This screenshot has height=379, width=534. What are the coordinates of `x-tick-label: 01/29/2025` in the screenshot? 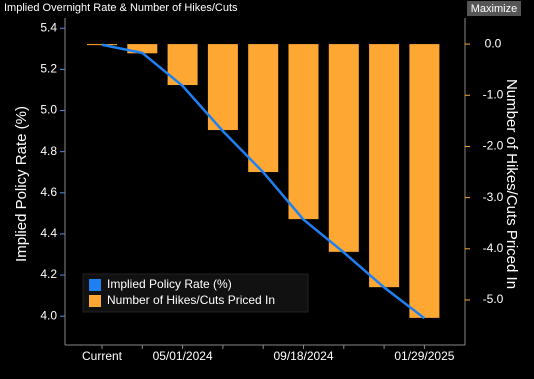 It's located at (424, 356).